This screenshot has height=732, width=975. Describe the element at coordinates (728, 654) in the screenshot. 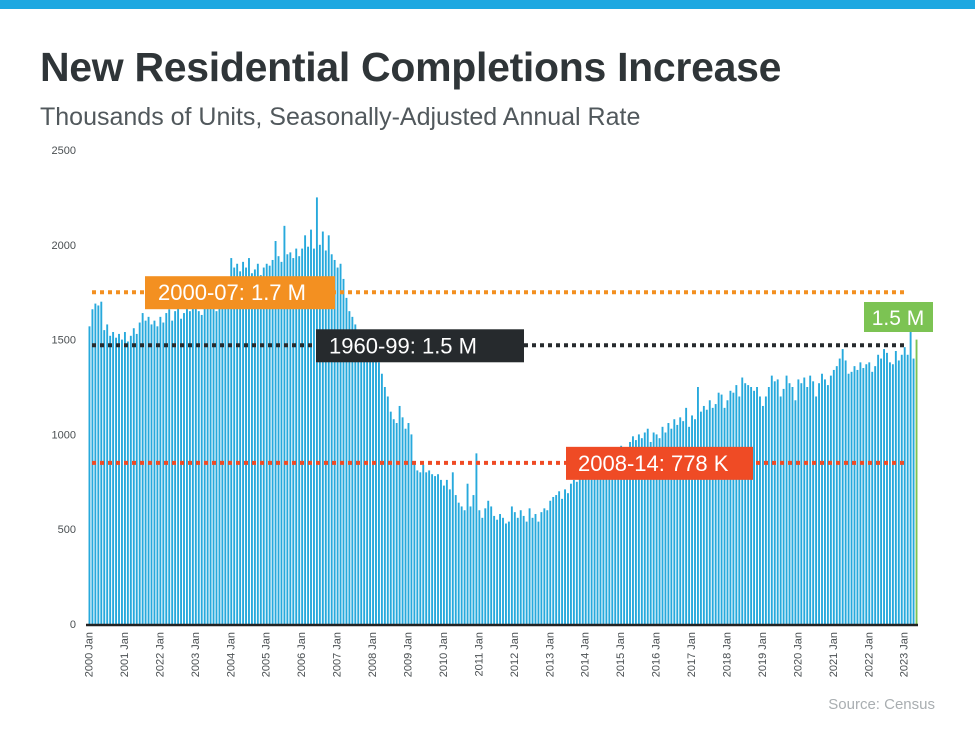

I see `x-tick-label: 2018 Jan` at that location.